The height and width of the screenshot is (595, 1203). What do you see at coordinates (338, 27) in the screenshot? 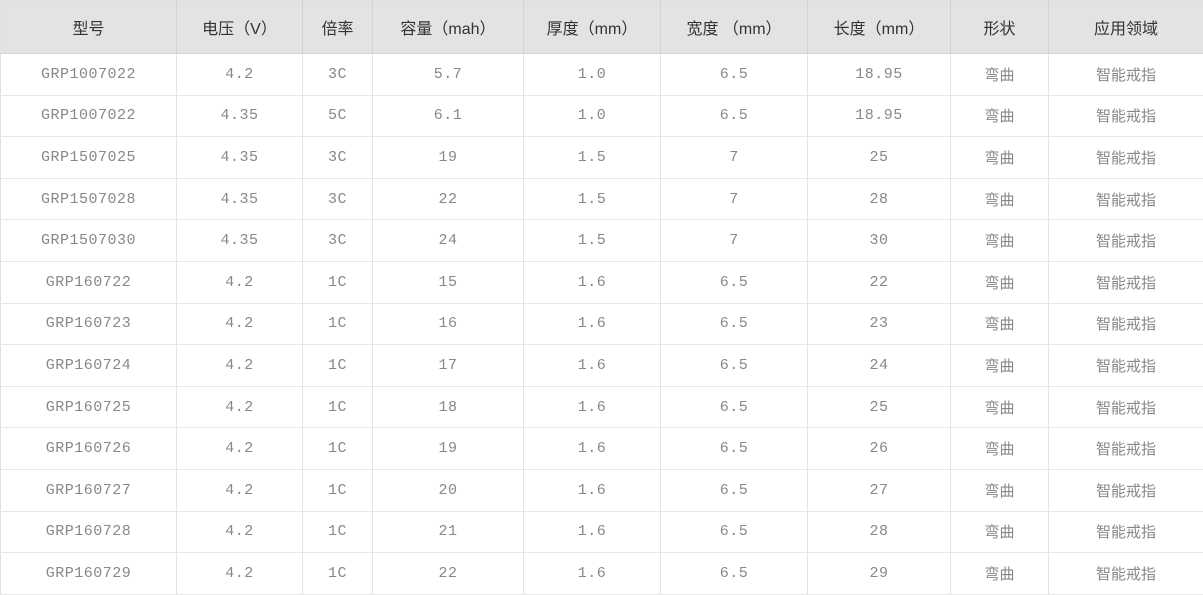
I see `column-header-rate: 倍率` at bounding box center [338, 27].